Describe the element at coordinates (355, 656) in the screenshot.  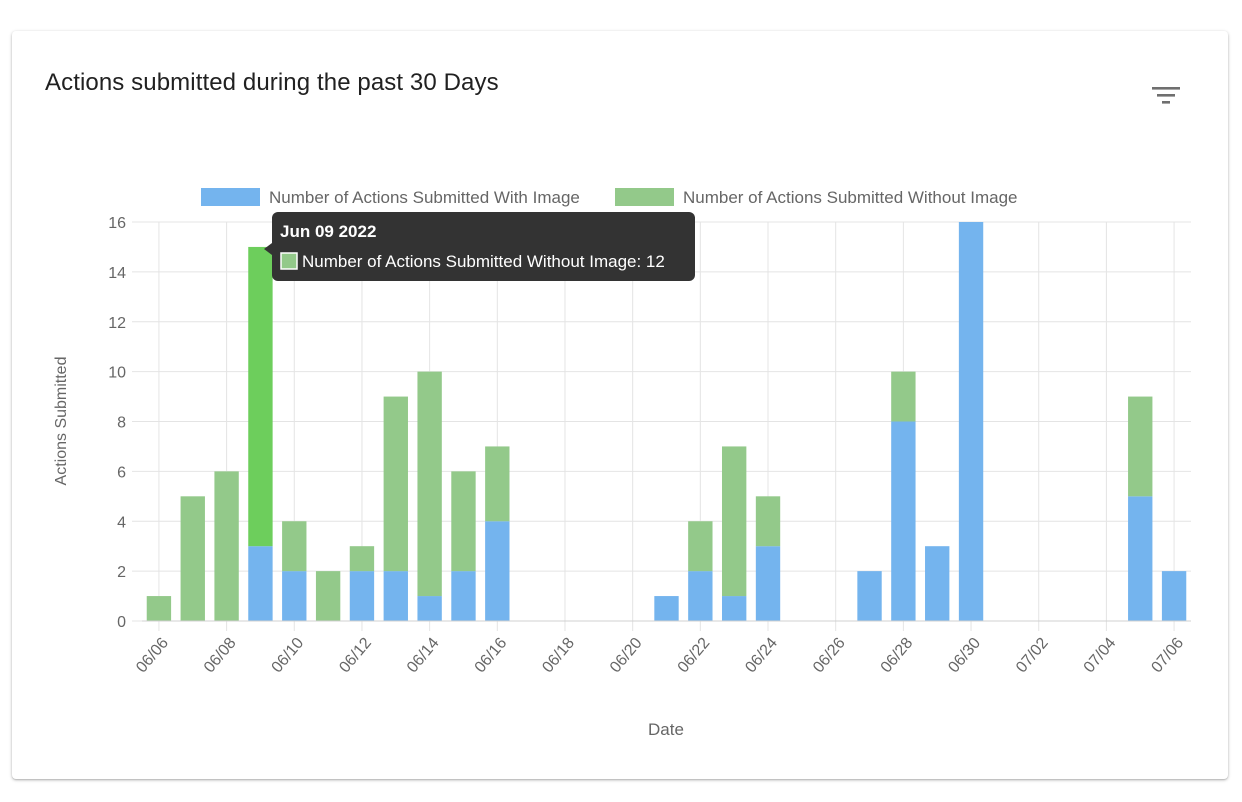
I see `x-tick-label: 06/12` at that location.